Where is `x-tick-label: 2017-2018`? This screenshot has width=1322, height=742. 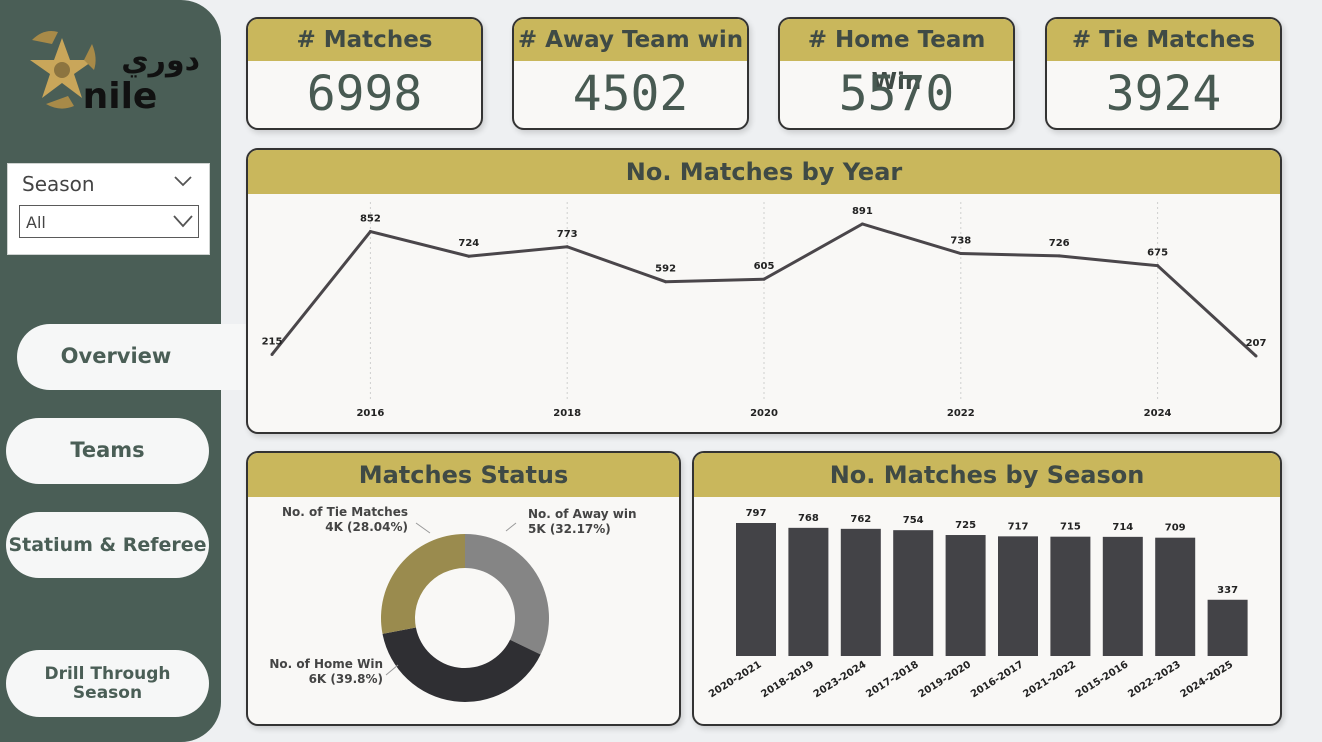
x-tick-label: 2017-2018 is located at coordinates (892, 679).